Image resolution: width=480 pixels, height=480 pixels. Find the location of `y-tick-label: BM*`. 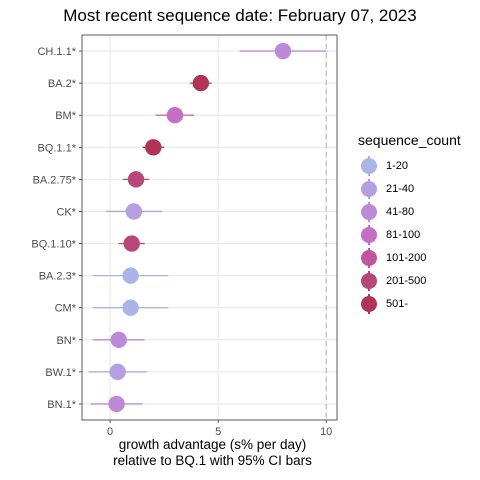

y-tick-label: BM* is located at coordinates (66, 116).